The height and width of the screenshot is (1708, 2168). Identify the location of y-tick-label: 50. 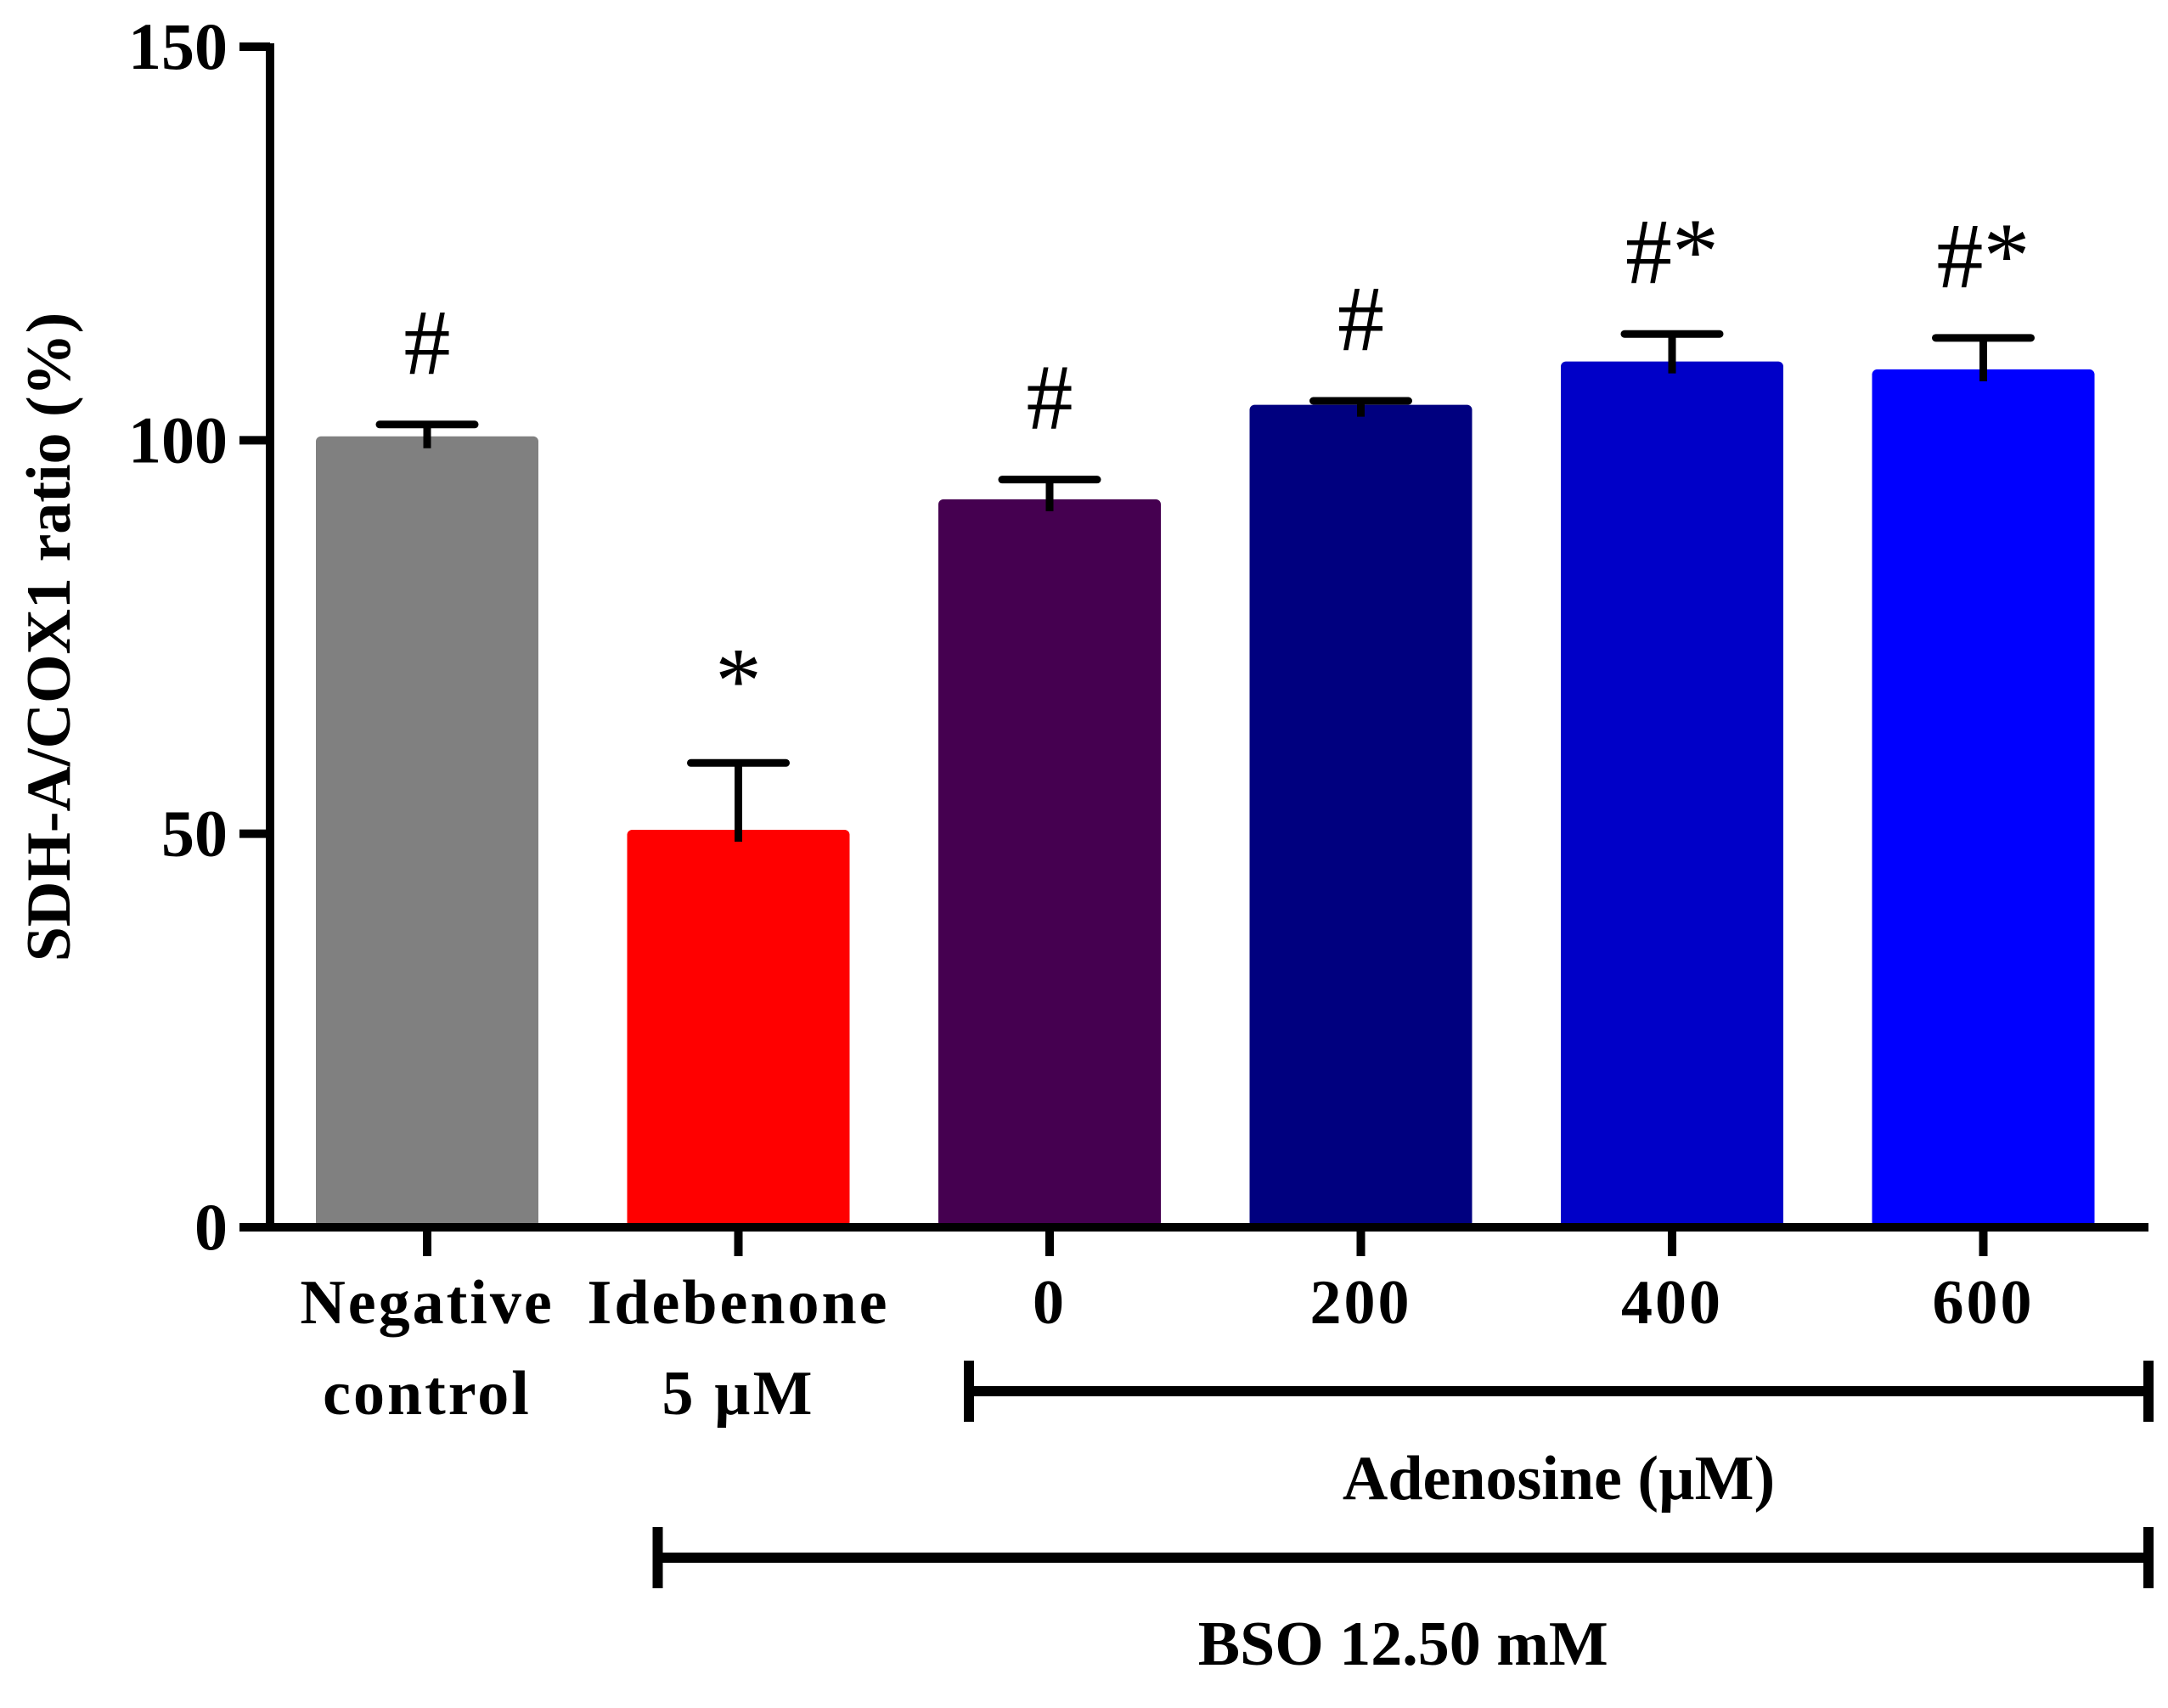
(194, 834).